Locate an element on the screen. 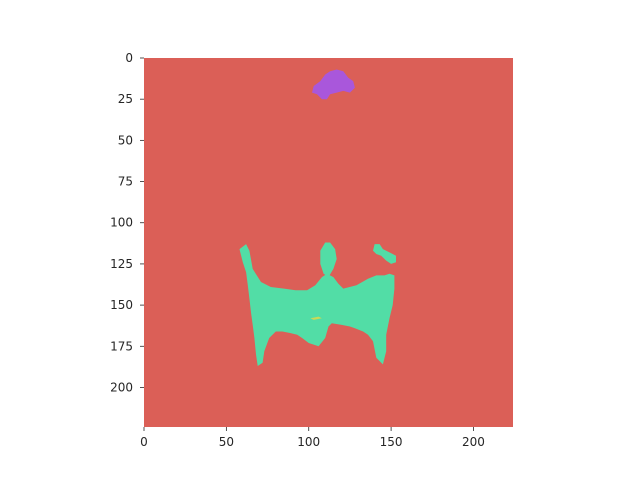  y-tick-label: 50 is located at coordinates (125, 140).